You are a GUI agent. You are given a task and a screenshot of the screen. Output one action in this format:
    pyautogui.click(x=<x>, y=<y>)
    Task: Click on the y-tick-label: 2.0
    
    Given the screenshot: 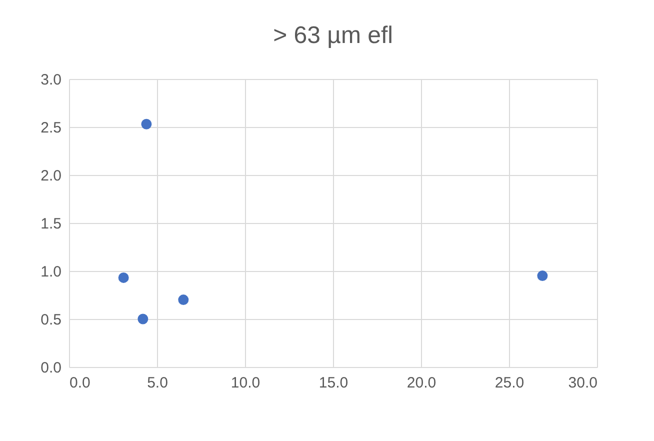 What is the action you would take?
    pyautogui.click(x=51, y=176)
    